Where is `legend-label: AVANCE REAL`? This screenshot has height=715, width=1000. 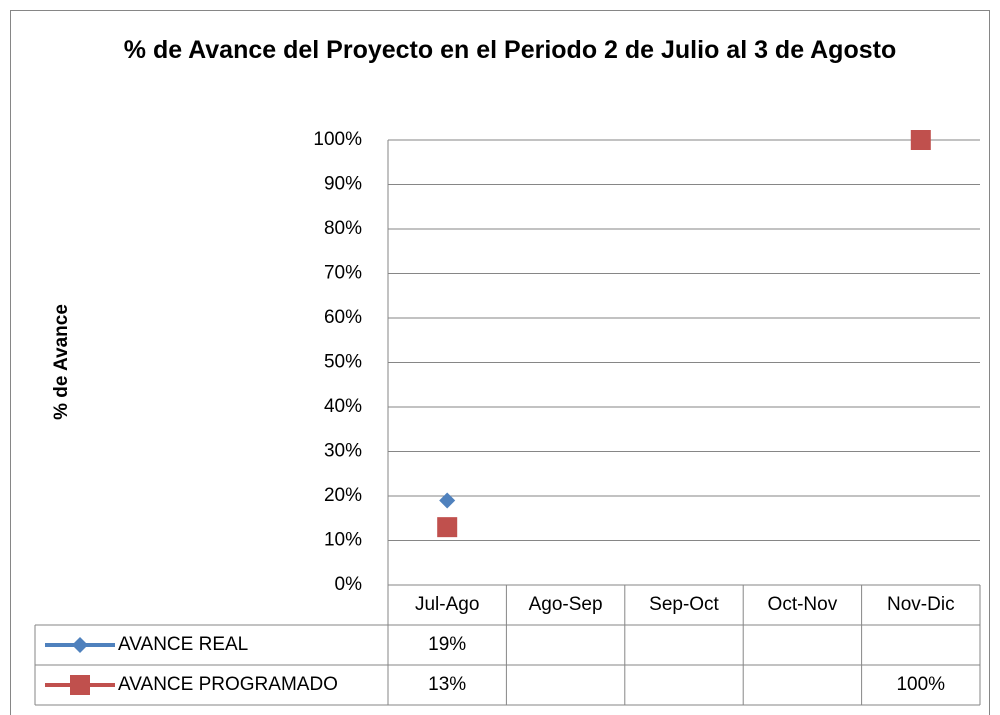
legend-label: AVANCE REAL is located at coordinates (183, 644).